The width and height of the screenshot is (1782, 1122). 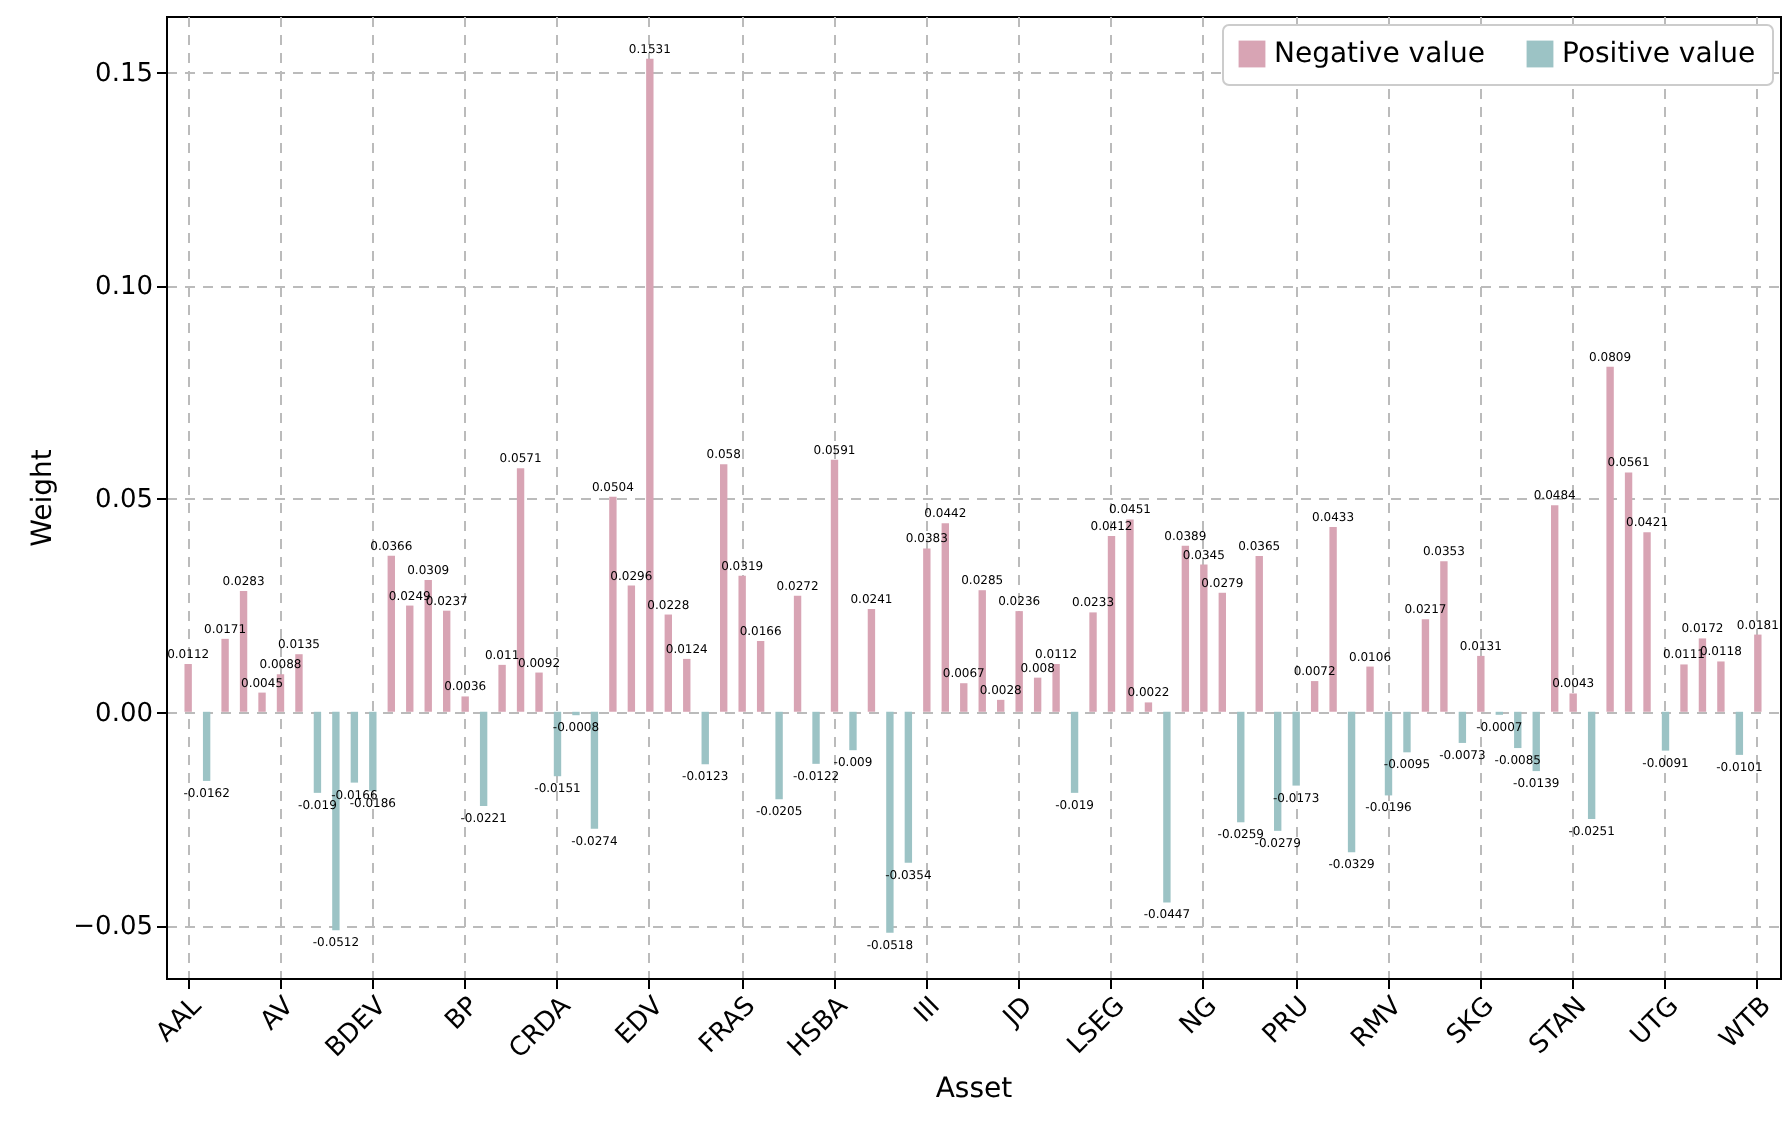 What do you see at coordinates (278, 1014) in the screenshot?
I see `x-tick-label: AV` at bounding box center [278, 1014].